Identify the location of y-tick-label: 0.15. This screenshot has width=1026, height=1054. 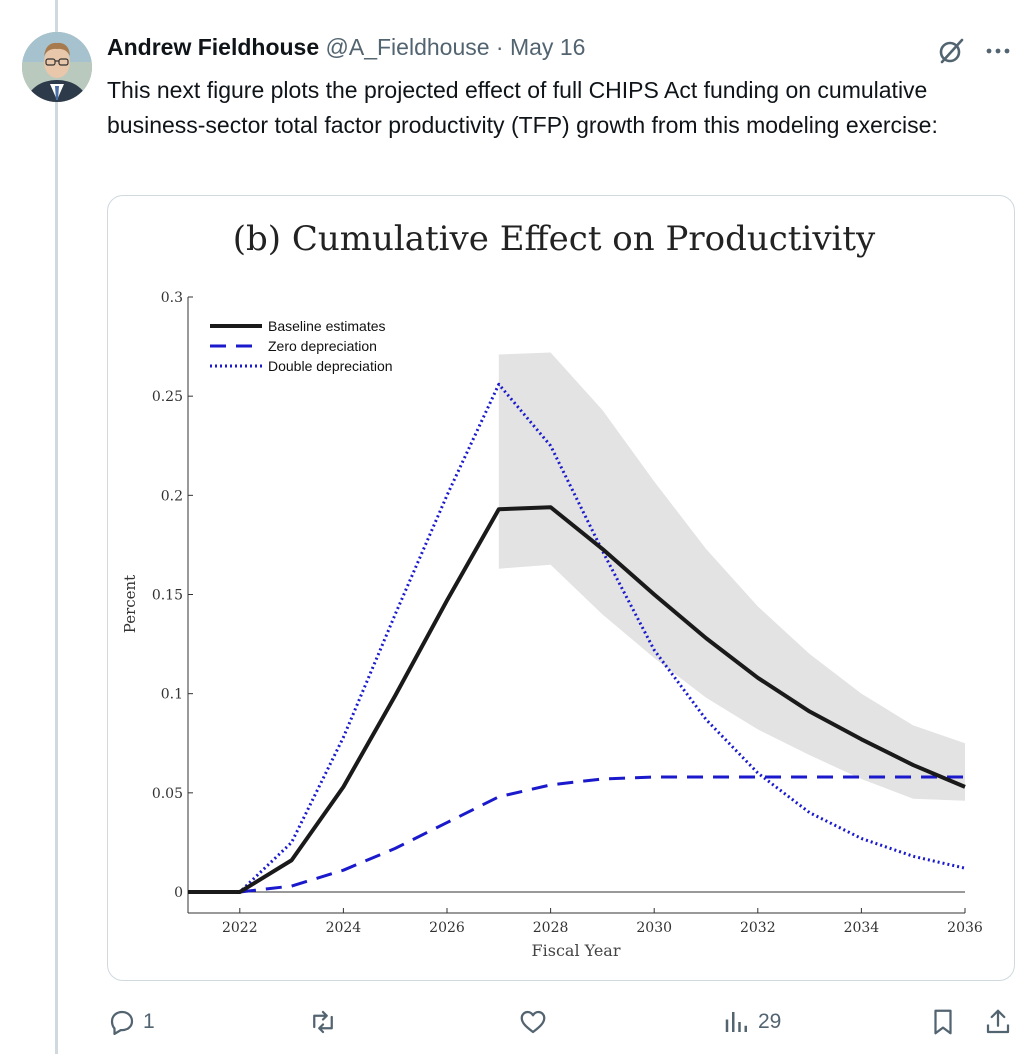
(167, 596).